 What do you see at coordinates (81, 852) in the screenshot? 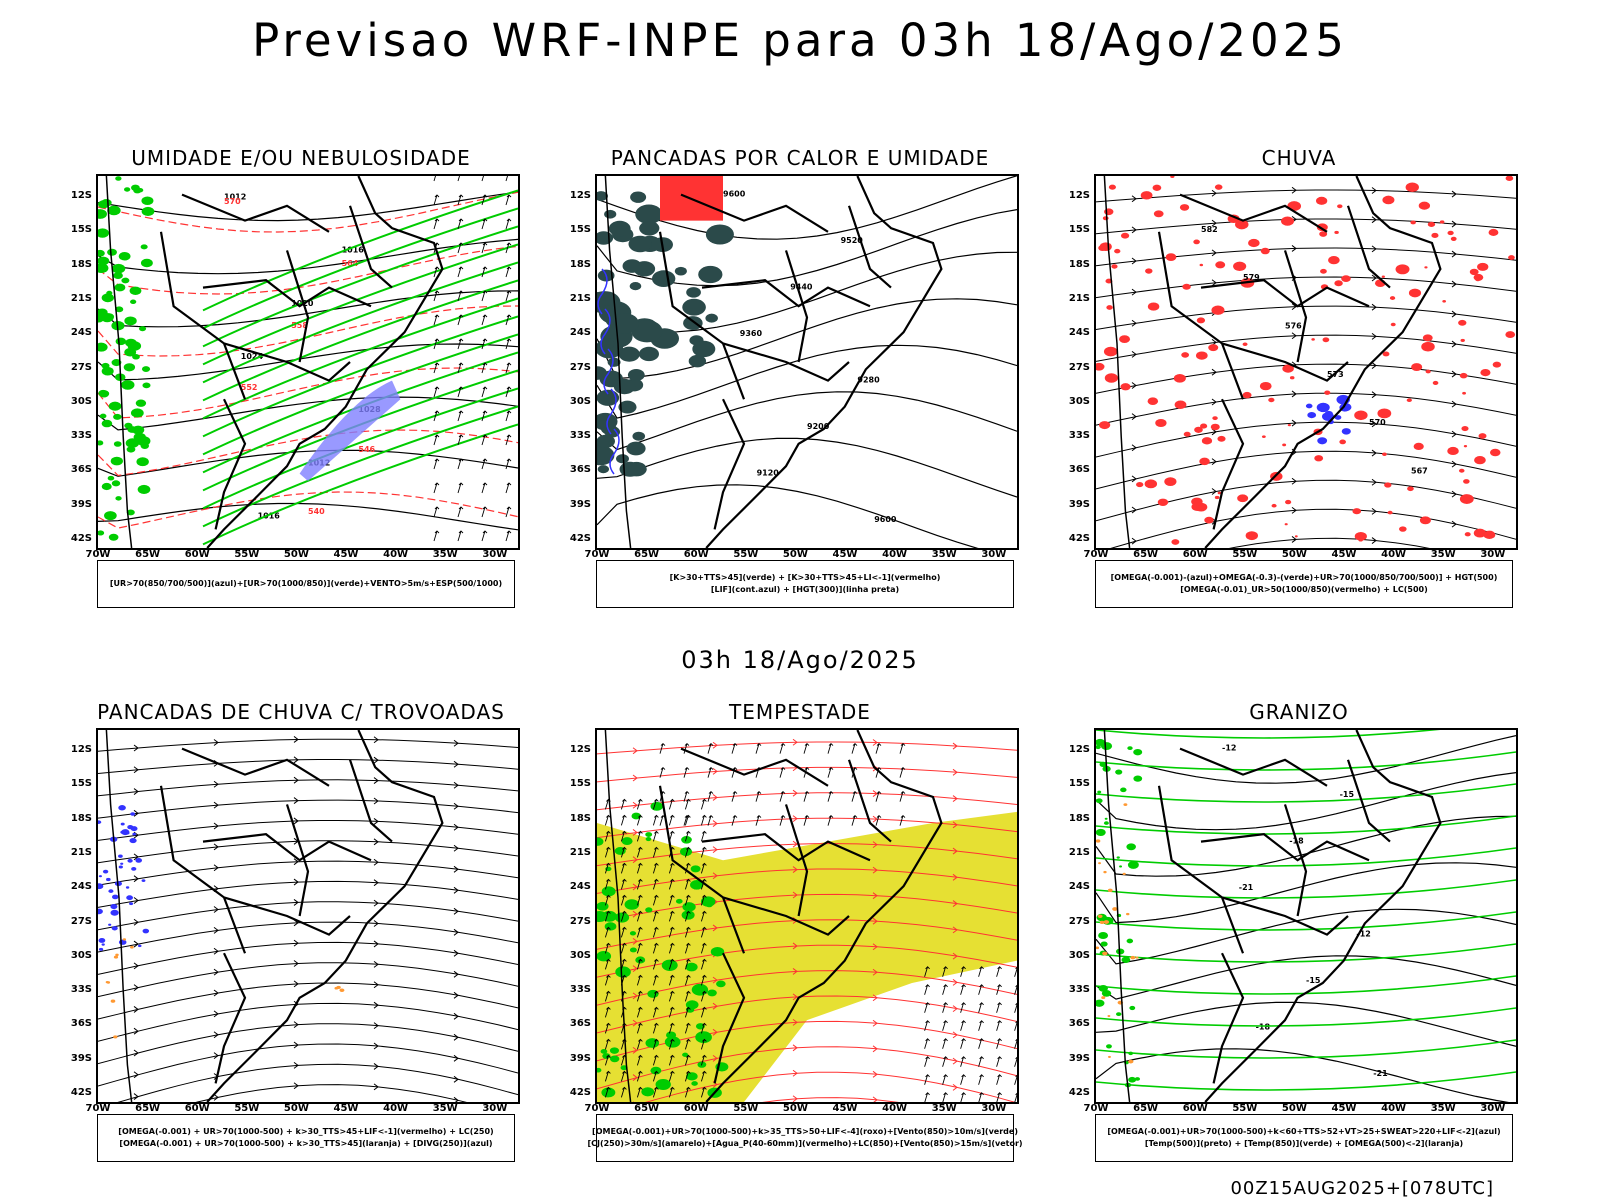
I see `lat-tick-label: 21S` at bounding box center [81, 852].